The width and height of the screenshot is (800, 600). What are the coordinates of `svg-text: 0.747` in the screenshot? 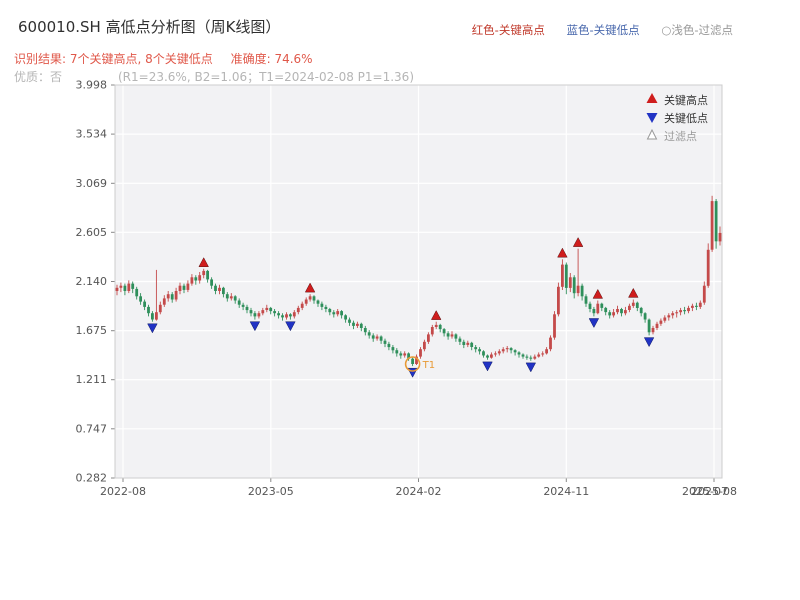 It's located at (92, 428).